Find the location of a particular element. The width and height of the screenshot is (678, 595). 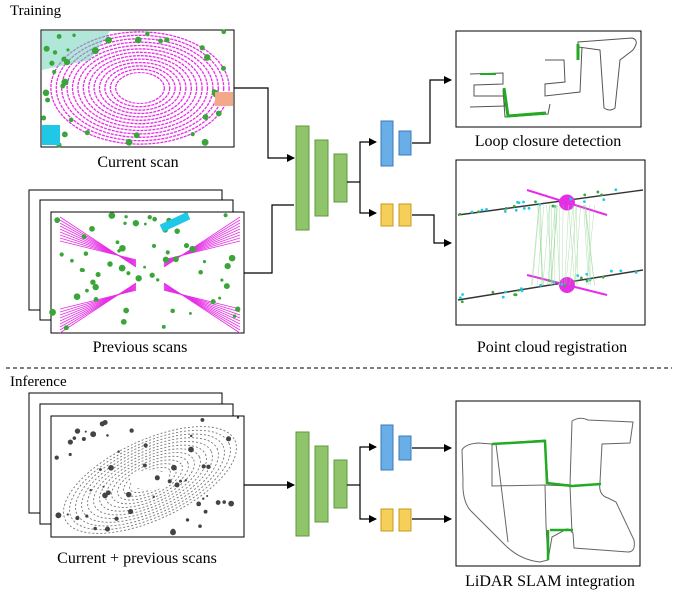

training-input-connectors is located at coordinates (264, 180).